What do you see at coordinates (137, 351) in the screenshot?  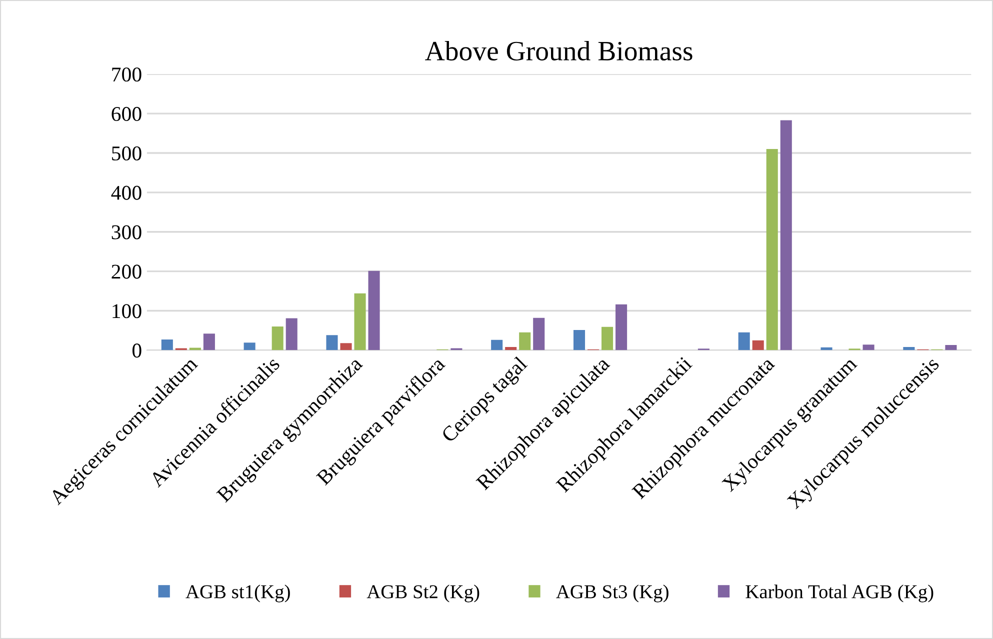 I see `y-tick-label: 0` at bounding box center [137, 351].